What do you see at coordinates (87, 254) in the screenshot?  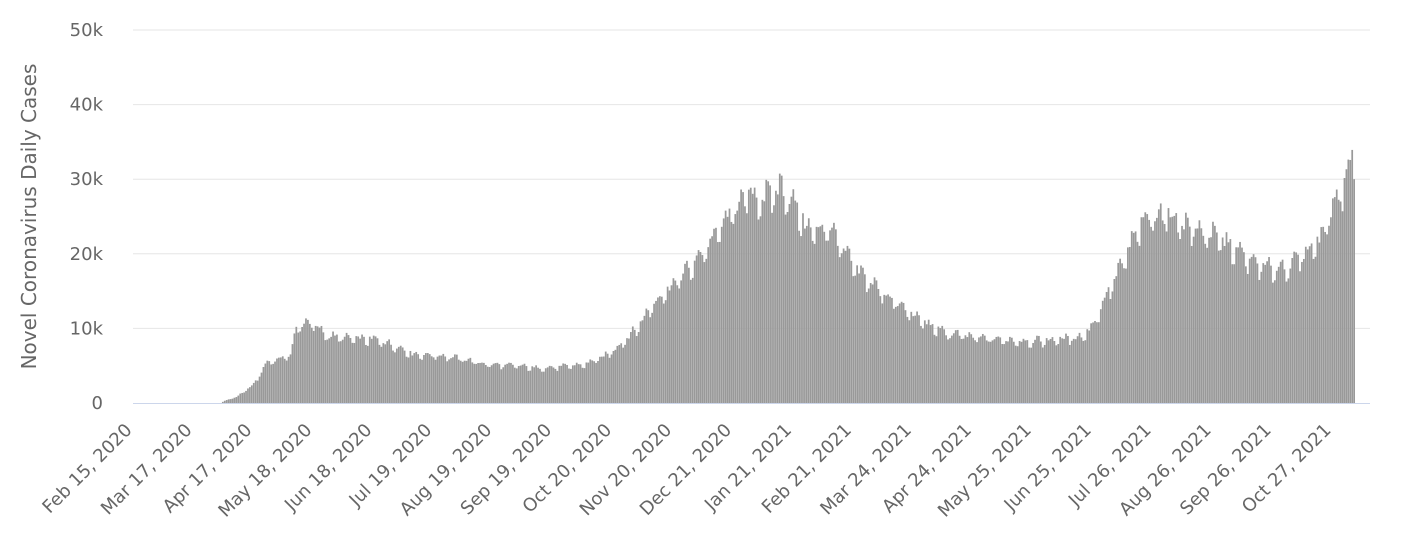 I see `y-tick-label: 20k` at bounding box center [87, 254].